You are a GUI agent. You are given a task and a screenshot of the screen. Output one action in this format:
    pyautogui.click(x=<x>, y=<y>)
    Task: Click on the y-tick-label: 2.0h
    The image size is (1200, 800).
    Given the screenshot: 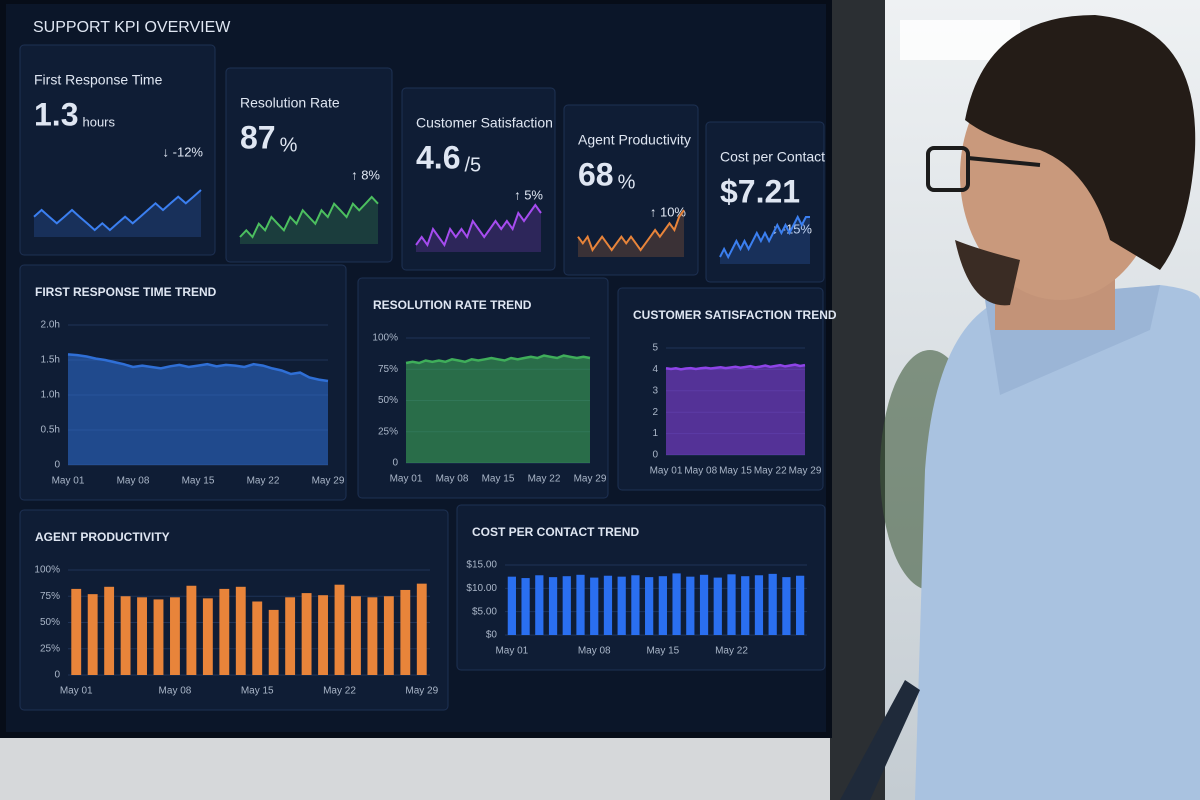 What is the action you would take?
    pyautogui.click(x=50, y=325)
    